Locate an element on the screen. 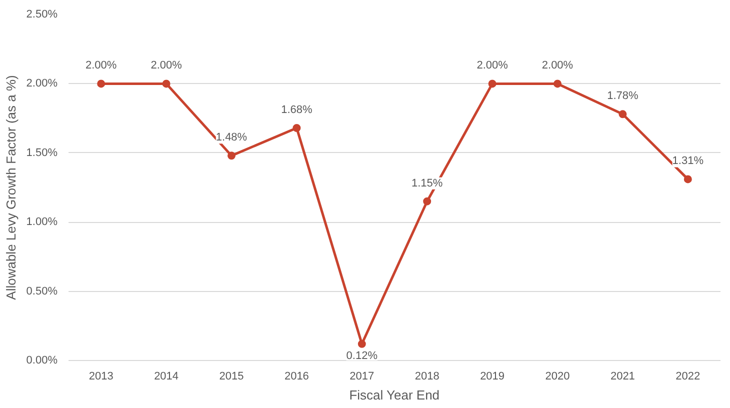 This screenshot has height=408, width=730. x-axis-title: Fiscal Year End is located at coordinates (394, 395).